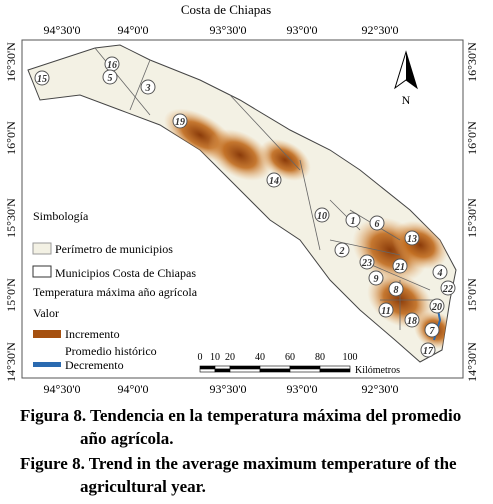  I want to click on municipio-label: 18, so click(412, 321).